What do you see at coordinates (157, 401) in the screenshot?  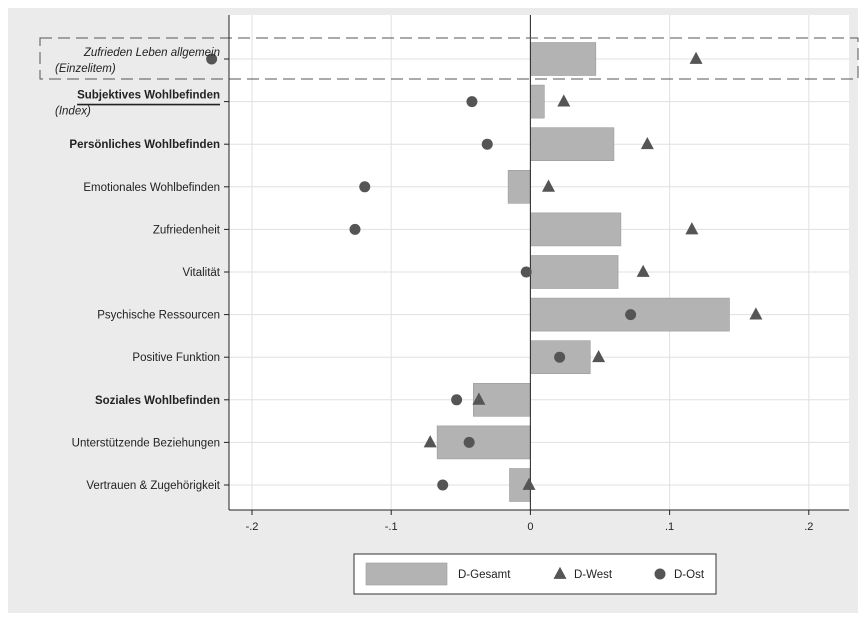 I see `category-label: Soziales Wohlbefinden` at bounding box center [157, 401].